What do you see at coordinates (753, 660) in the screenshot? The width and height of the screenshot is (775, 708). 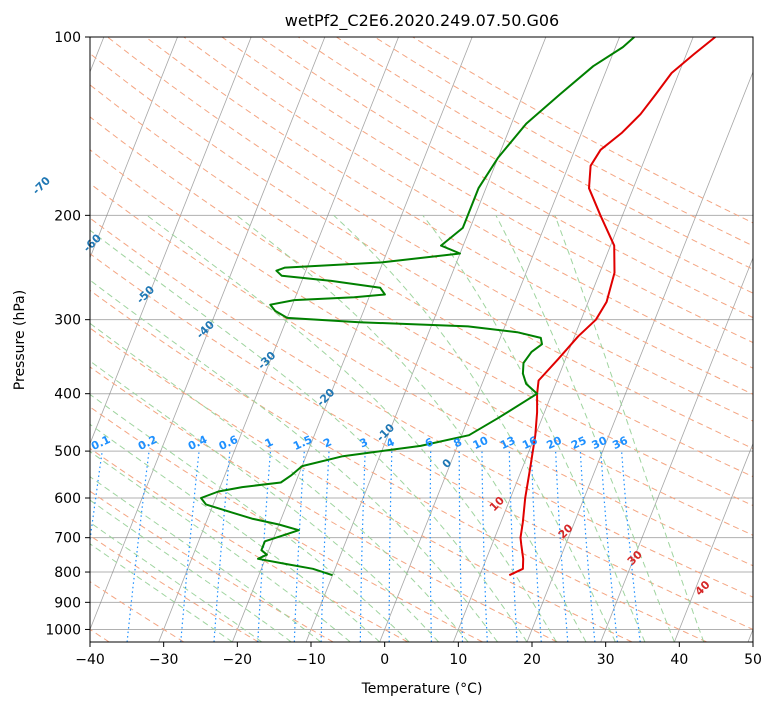 I see `x-tick-label: 50` at bounding box center [753, 660].